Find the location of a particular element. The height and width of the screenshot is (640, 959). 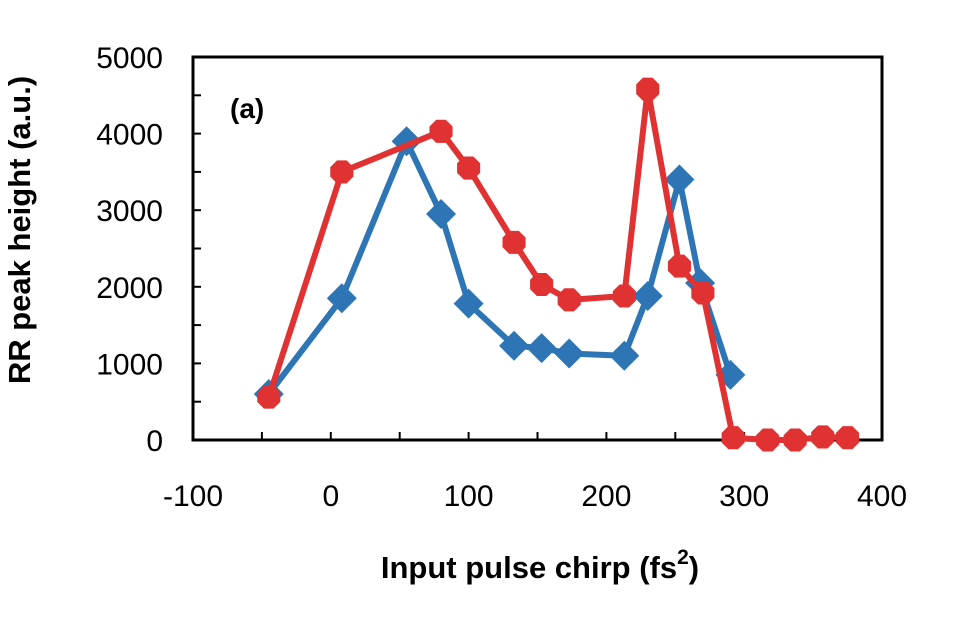

x-tick-labels: -100 0 100 200 300 400 is located at coordinates (535, 496).